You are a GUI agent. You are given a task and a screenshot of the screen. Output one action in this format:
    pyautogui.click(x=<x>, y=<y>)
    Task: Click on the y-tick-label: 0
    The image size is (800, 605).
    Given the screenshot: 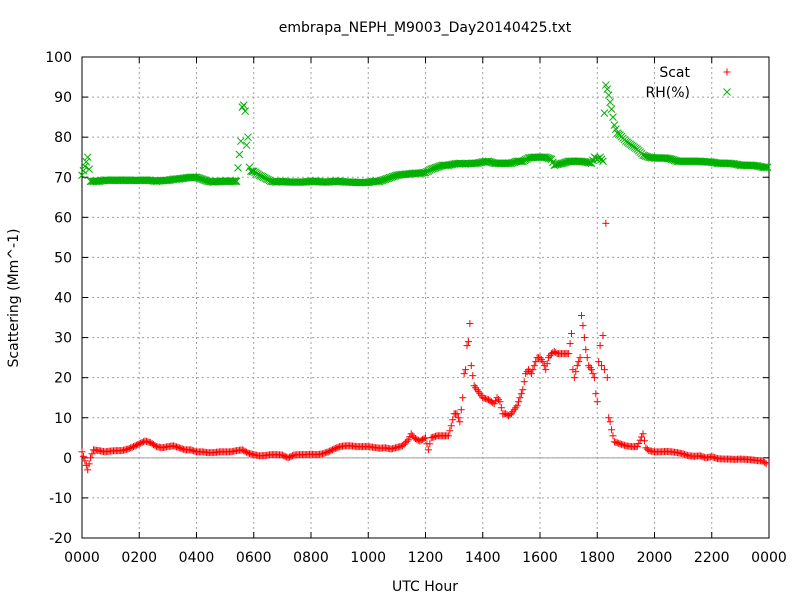 What is the action you would take?
    pyautogui.click(x=67, y=459)
    